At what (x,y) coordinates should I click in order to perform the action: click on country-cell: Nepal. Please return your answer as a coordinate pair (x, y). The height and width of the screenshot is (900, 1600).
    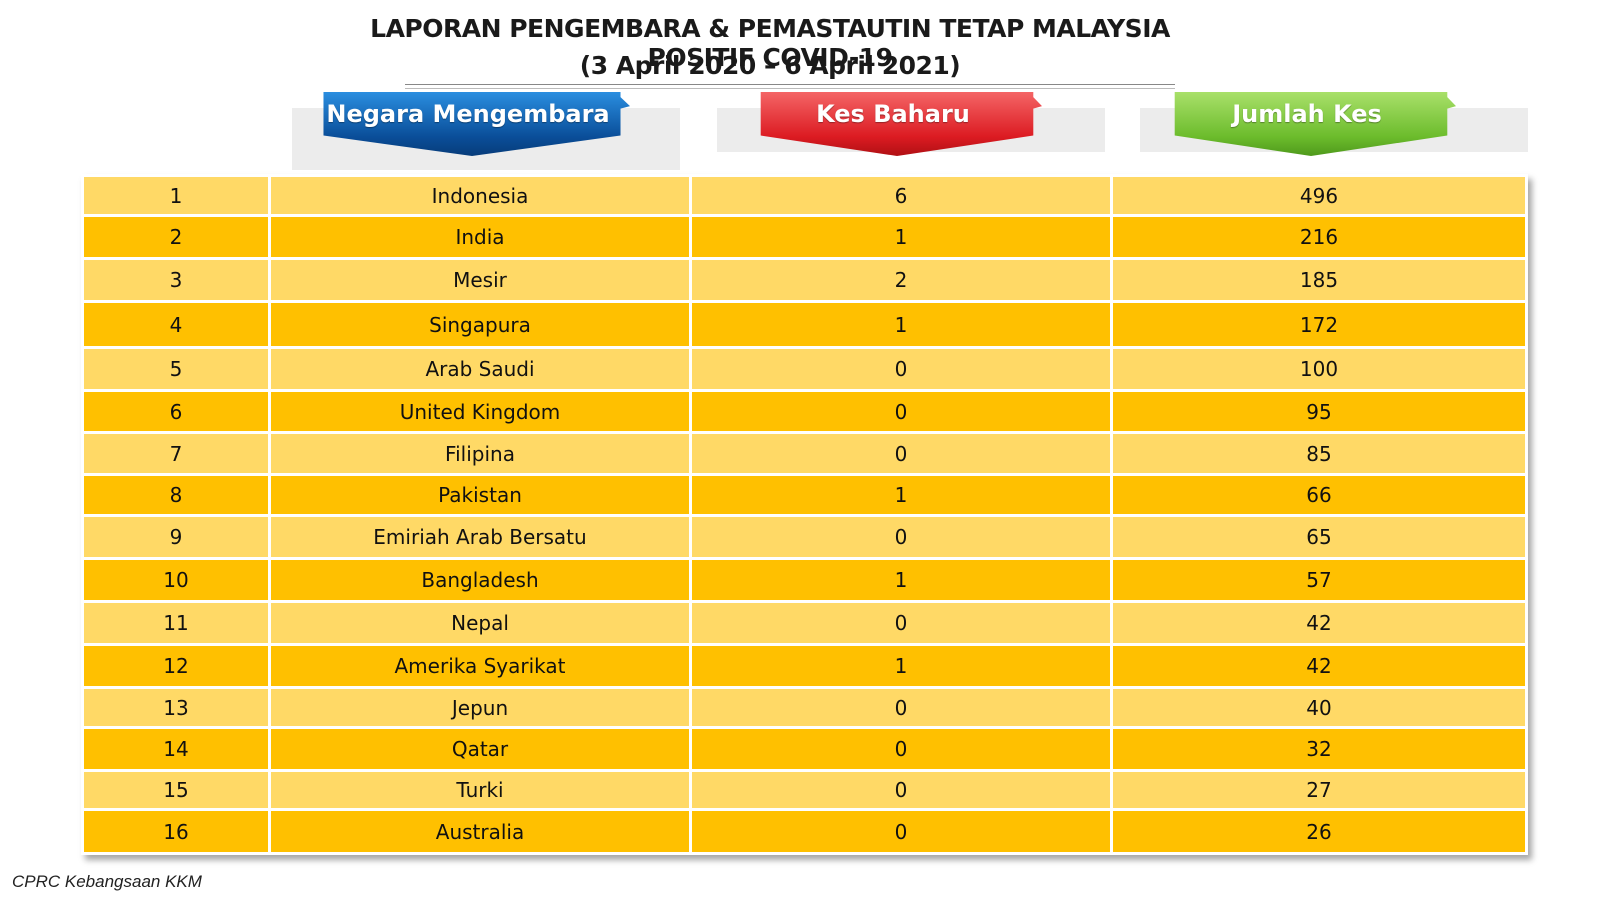
    Looking at the image, I should click on (480, 623).